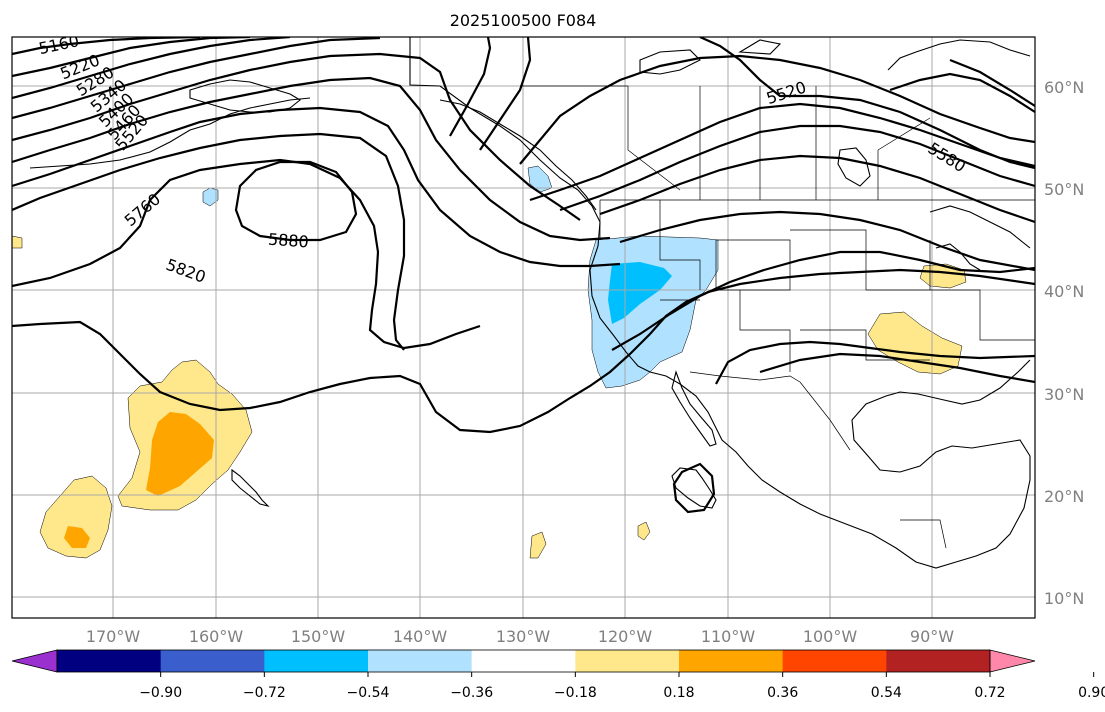 The image size is (1105, 712). I want to click on lat-label: 50°N, so click(1064, 189).